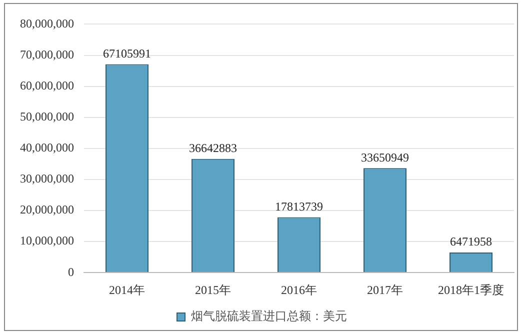 The height and width of the screenshot is (336, 524). I want to click on x-tick-label: 2016年, so click(299, 289).